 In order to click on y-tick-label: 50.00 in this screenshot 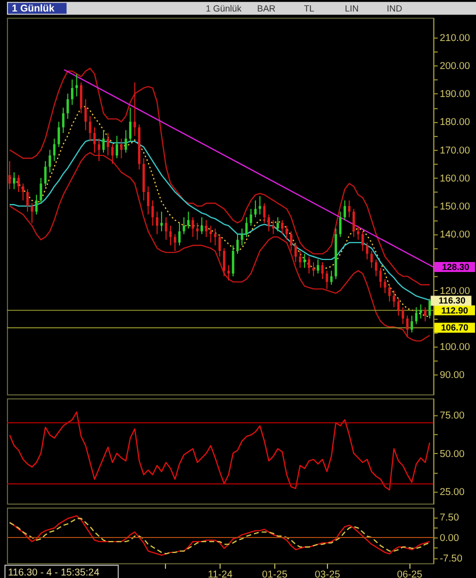, I will do `click(453, 454)`.